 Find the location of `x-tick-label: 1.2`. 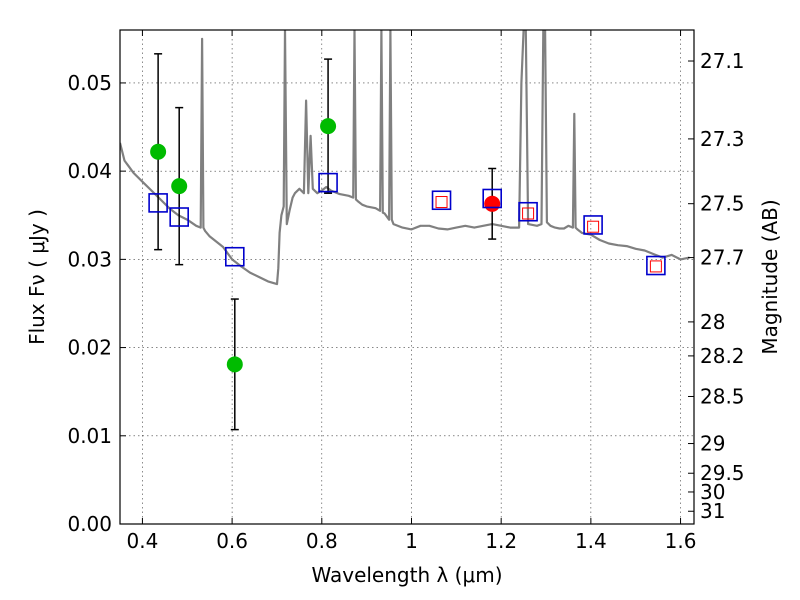

x-tick-label: 1.2 is located at coordinates (501, 541).